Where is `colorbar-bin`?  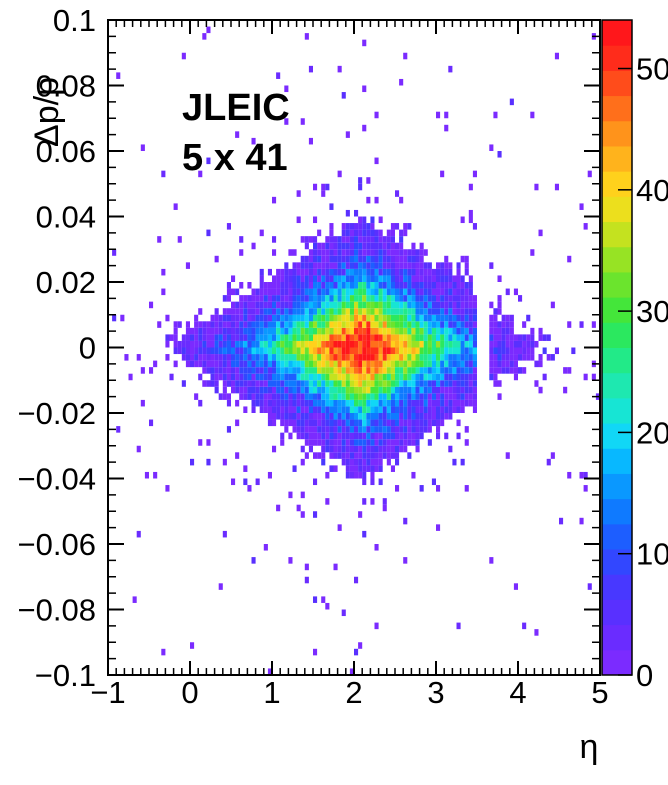 colorbar-bin is located at coordinates (617, 511).